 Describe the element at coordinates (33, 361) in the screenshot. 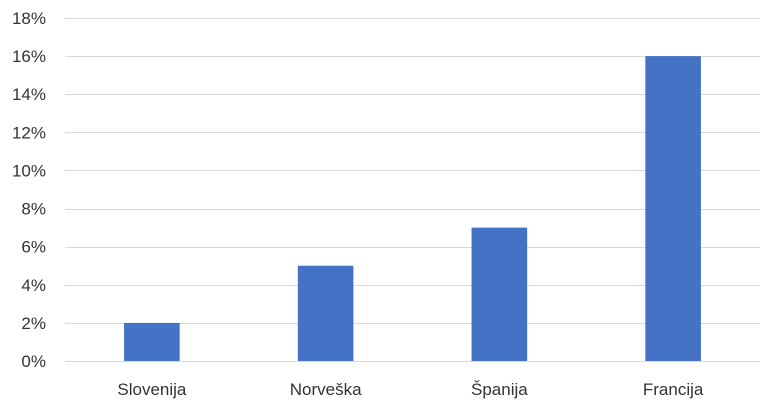

I see `y-tick-label: 0%` at that location.